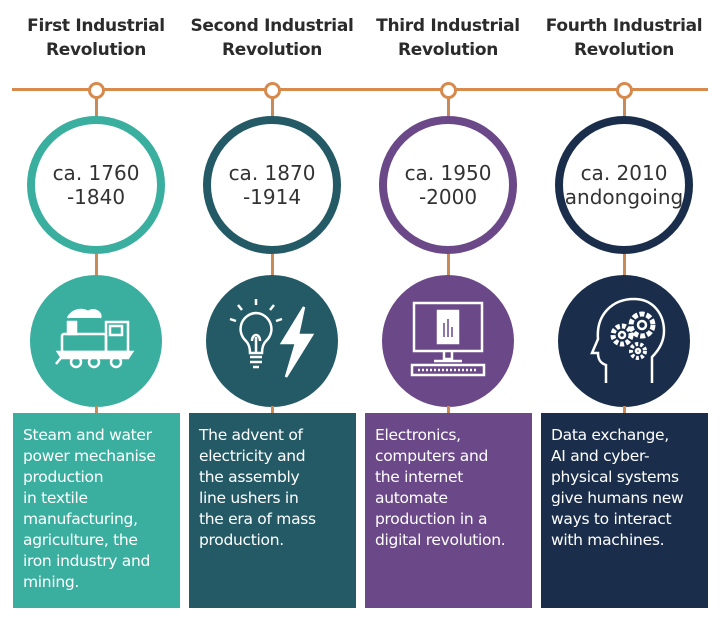 This screenshot has height=627, width=720. Describe the element at coordinates (624, 38) in the screenshot. I see `revolution-title: Fourth Industrial Revolution` at that location.